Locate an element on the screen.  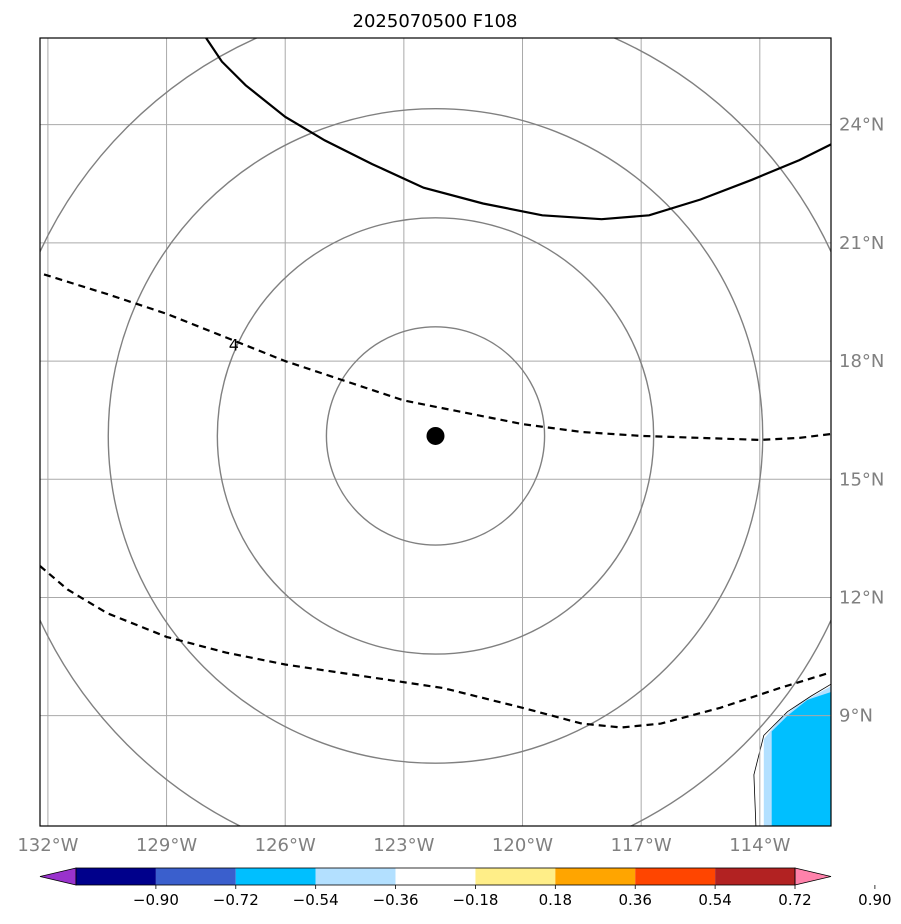
lat-tick-label: 21°N is located at coordinates (861, 243).